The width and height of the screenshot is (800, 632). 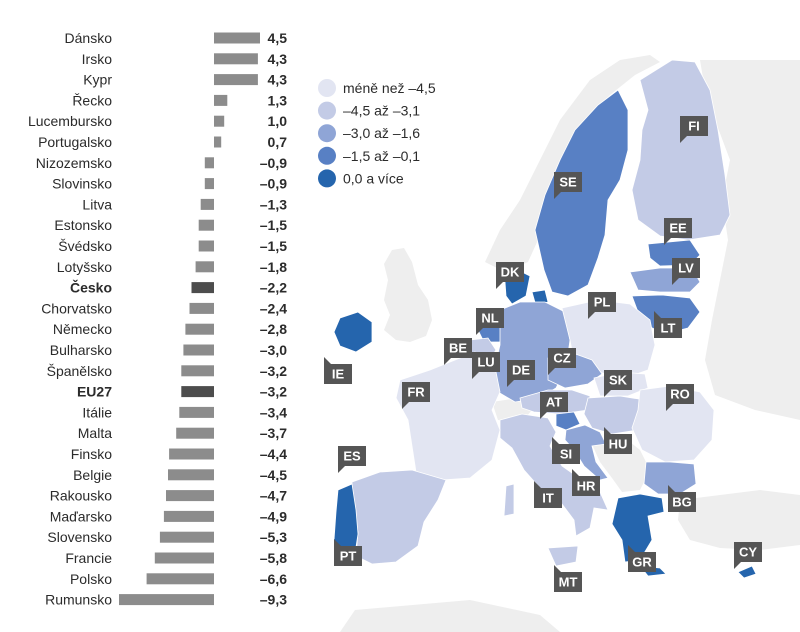 What do you see at coordinates (81, 516) in the screenshot?
I see `bar-category-label: Maďarsko` at bounding box center [81, 516].